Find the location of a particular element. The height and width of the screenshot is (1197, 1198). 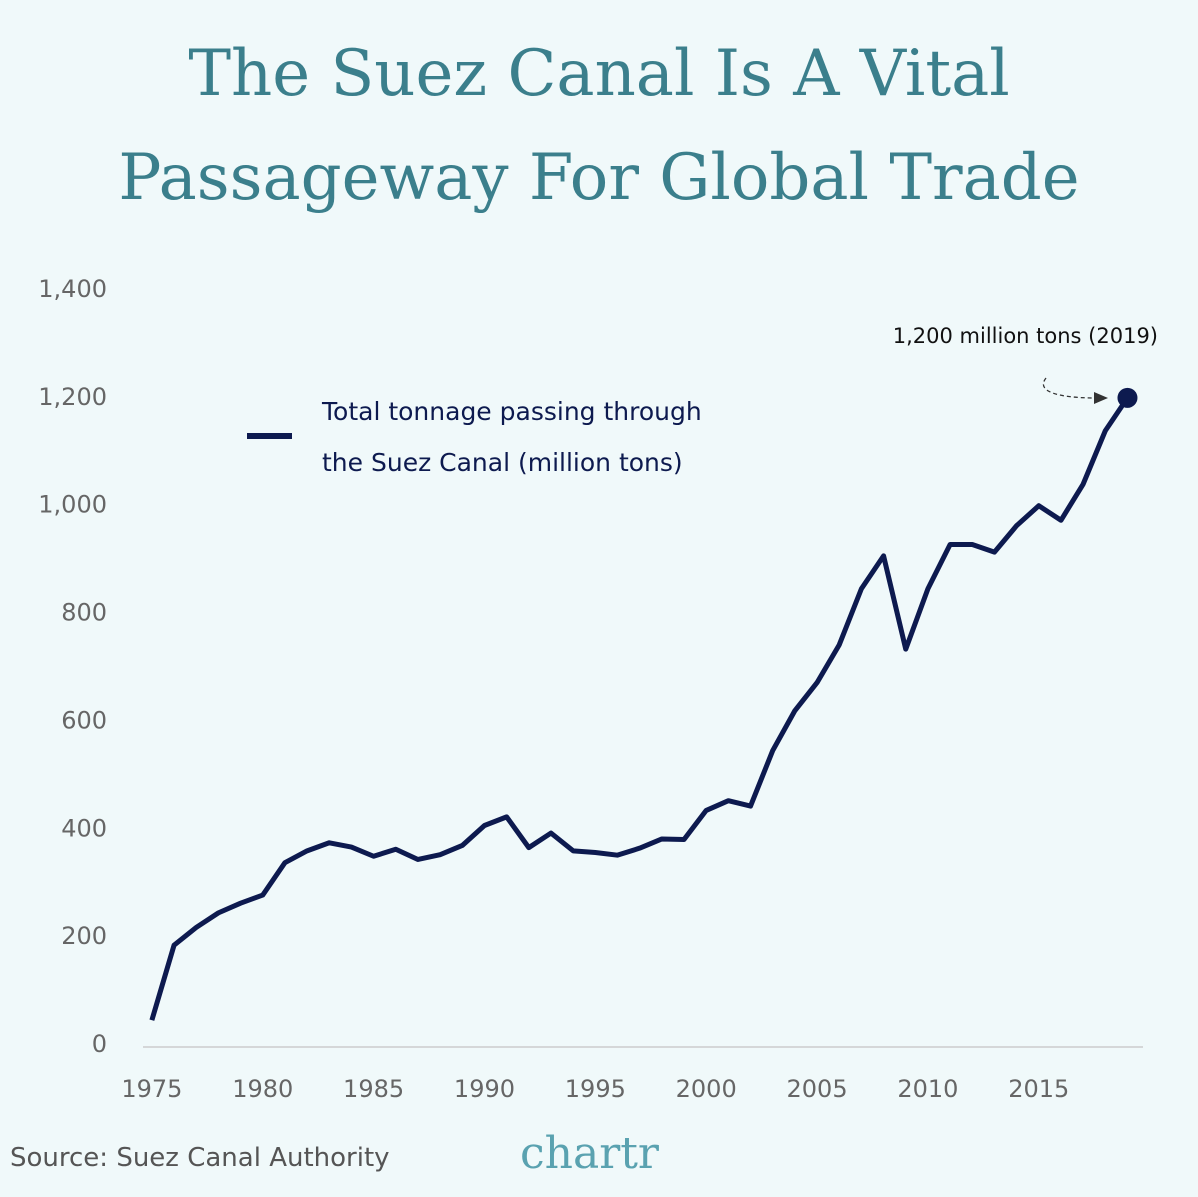

y-tick-label: 200 is located at coordinates (84, 936).